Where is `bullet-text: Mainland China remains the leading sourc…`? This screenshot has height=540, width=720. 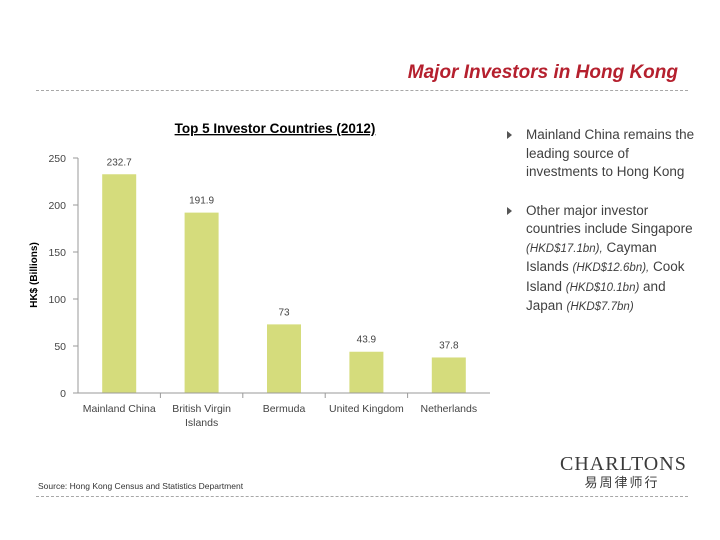 bullet-text: Mainland China remains the leading sourc… is located at coordinates (610, 153).